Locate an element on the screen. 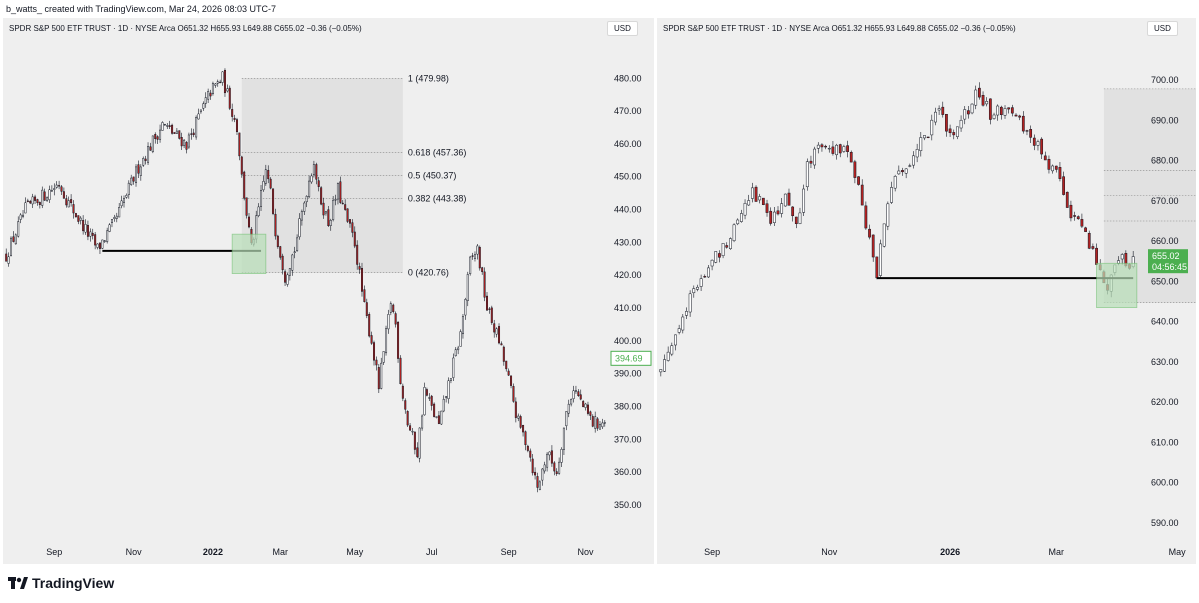 This screenshot has height=603, width=1199. tradingview-wordmark: TradingView is located at coordinates (73, 583).